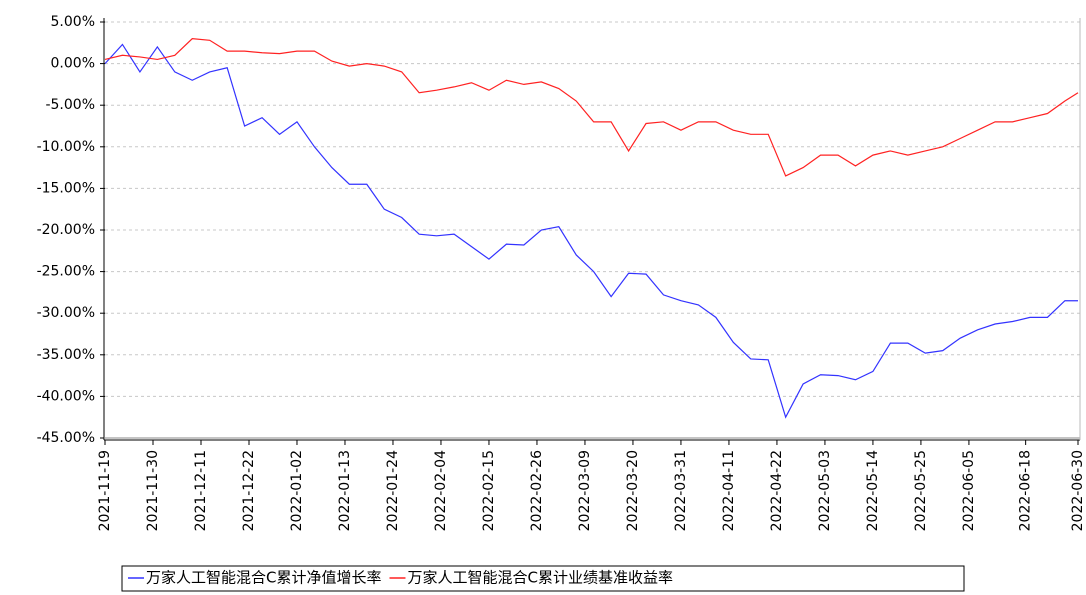 The width and height of the screenshot is (1086, 595). Describe the element at coordinates (297, 490) in the screenshot. I see `x-tick-label: 2022-01-02` at that location.